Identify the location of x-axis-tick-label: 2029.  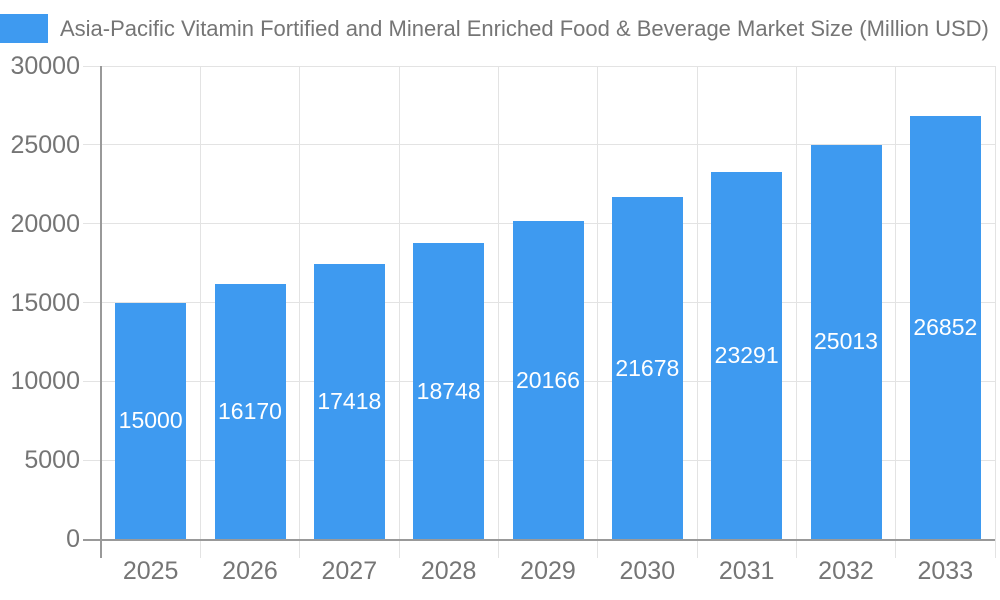
(548, 571).